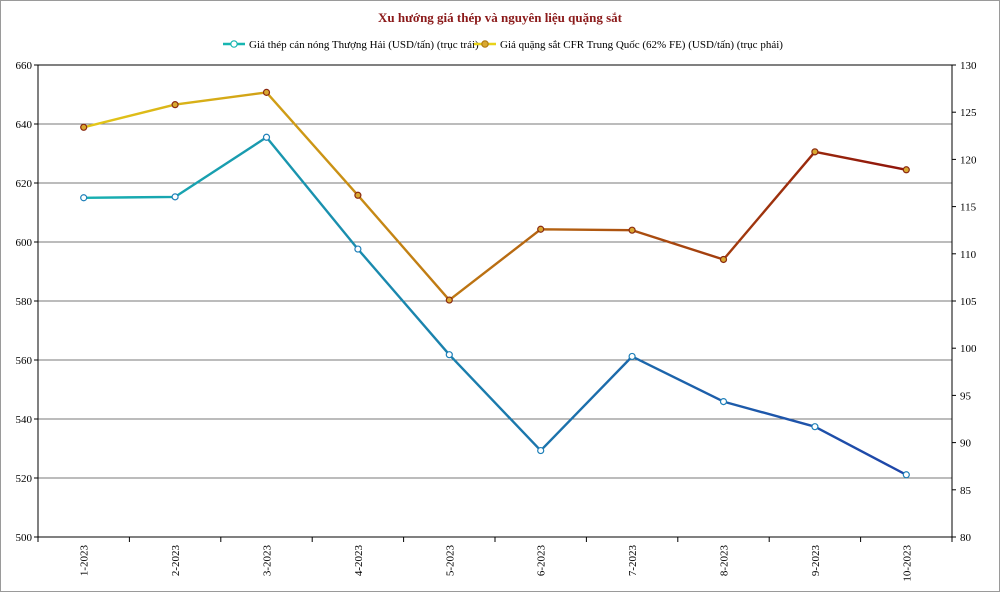  I want to click on y-right-tick-label: 130, so click(968, 66).